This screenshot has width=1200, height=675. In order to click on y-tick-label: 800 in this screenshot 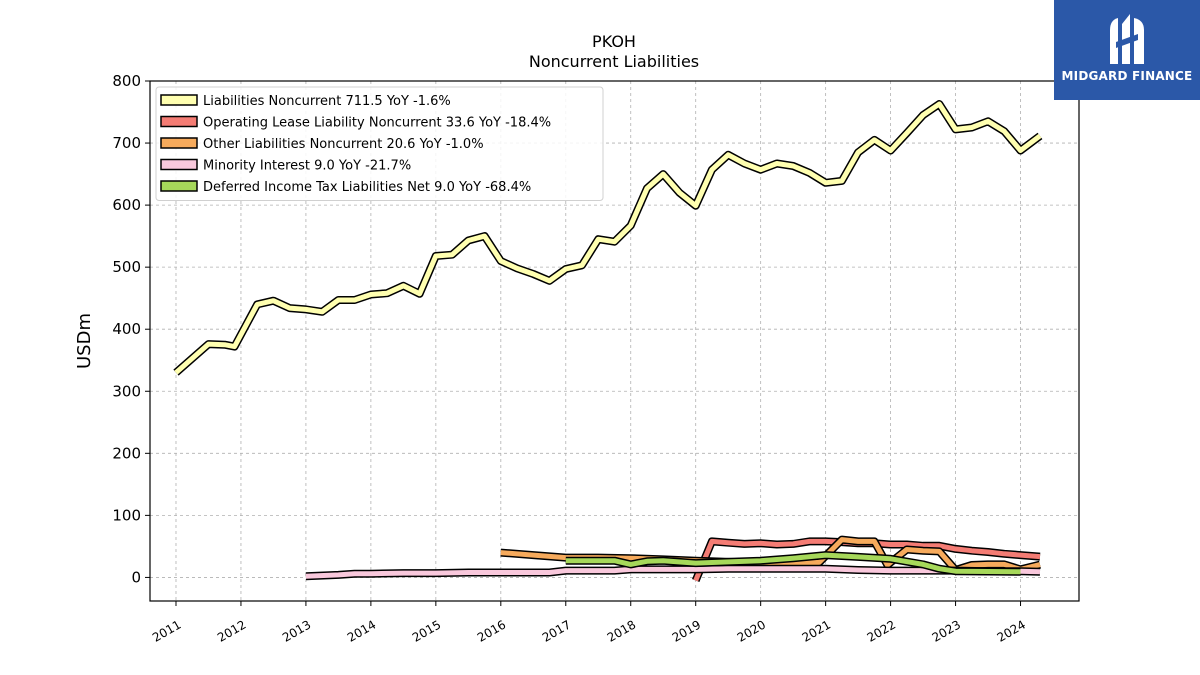, I will do `click(126, 81)`.